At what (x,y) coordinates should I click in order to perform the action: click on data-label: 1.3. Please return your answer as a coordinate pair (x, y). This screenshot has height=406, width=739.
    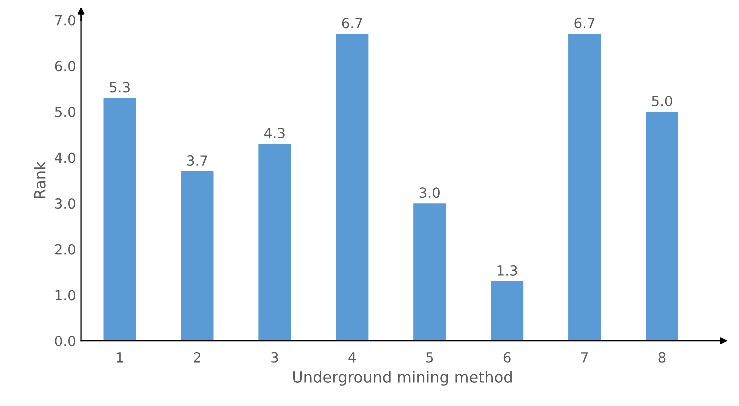
    Looking at the image, I should click on (508, 271).